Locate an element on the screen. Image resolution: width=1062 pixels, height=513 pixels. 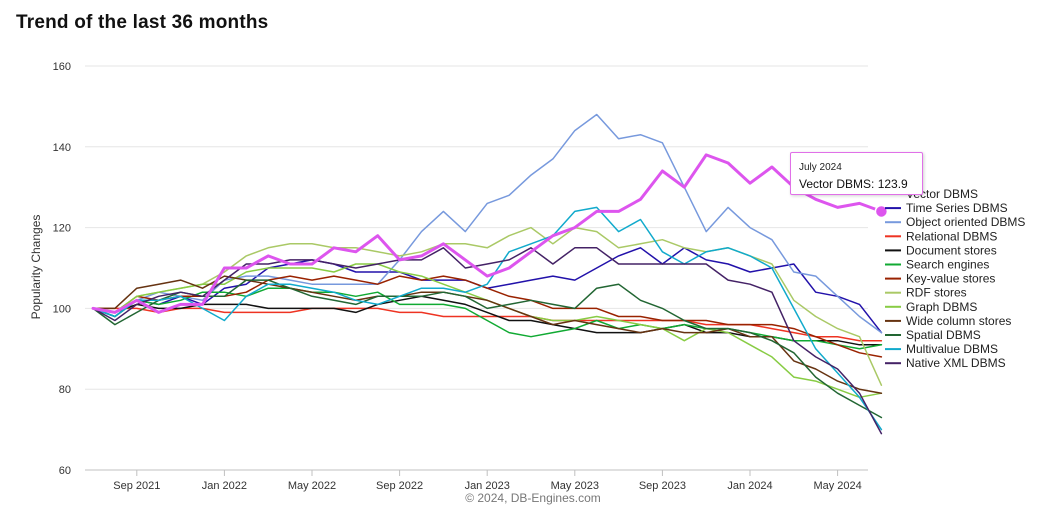
hover-marker is located at coordinates (881, 211).